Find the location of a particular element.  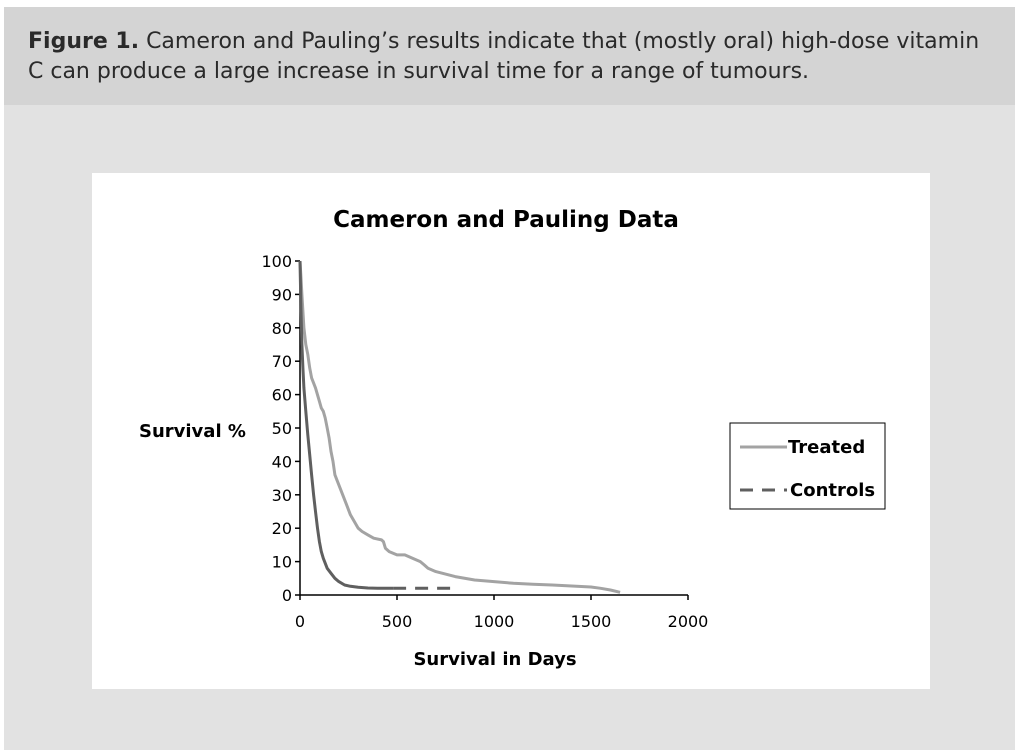

legend-label-controls: Controls is located at coordinates (832, 490).